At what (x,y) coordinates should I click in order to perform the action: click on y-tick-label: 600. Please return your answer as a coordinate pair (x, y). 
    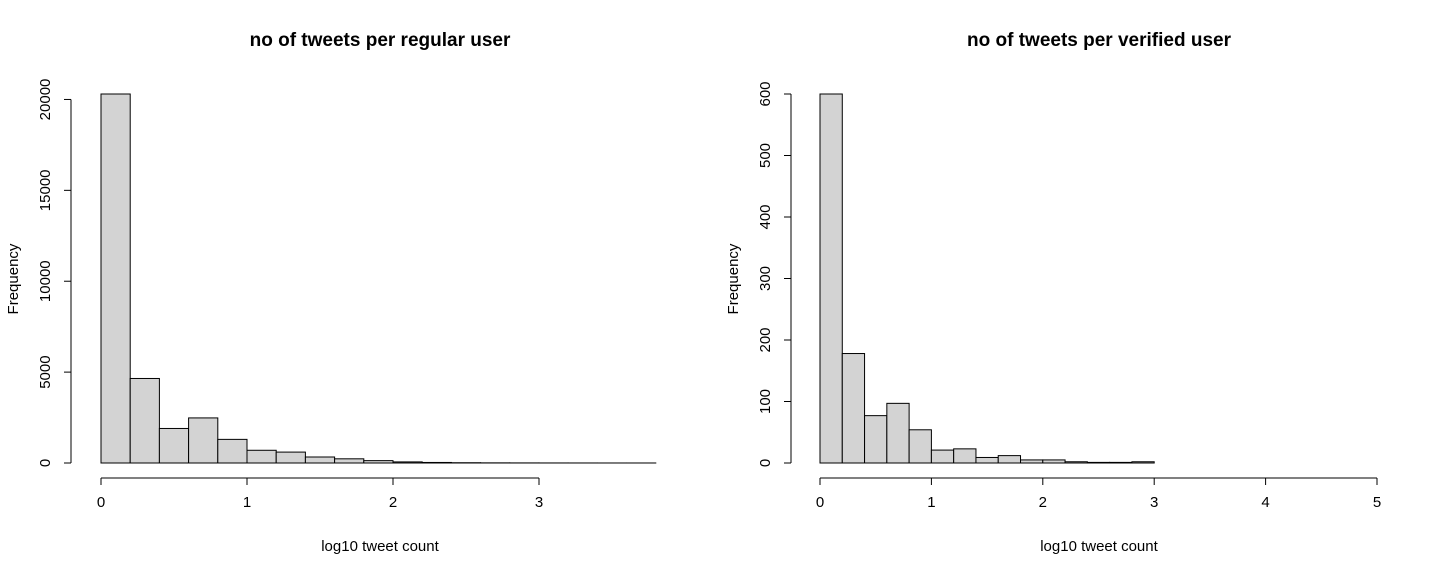
    Looking at the image, I should click on (765, 93).